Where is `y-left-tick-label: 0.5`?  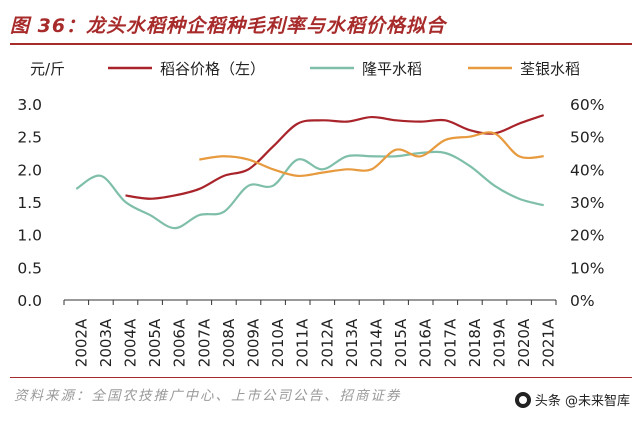
y-left-tick-label: 0.5 is located at coordinates (29, 268).